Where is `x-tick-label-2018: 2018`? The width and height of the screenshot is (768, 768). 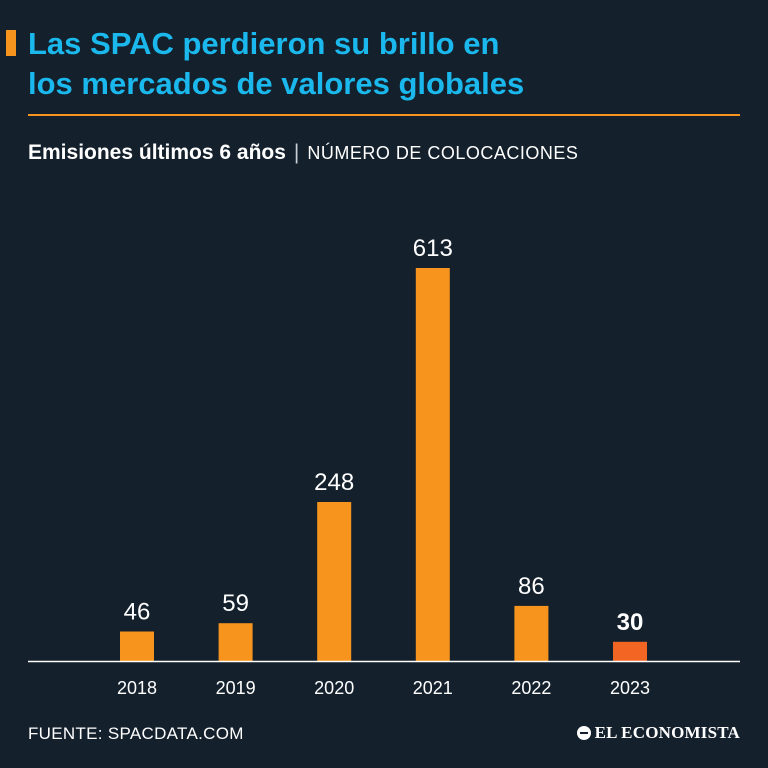
x-tick-label-2018: 2018 is located at coordinates (137, 688).